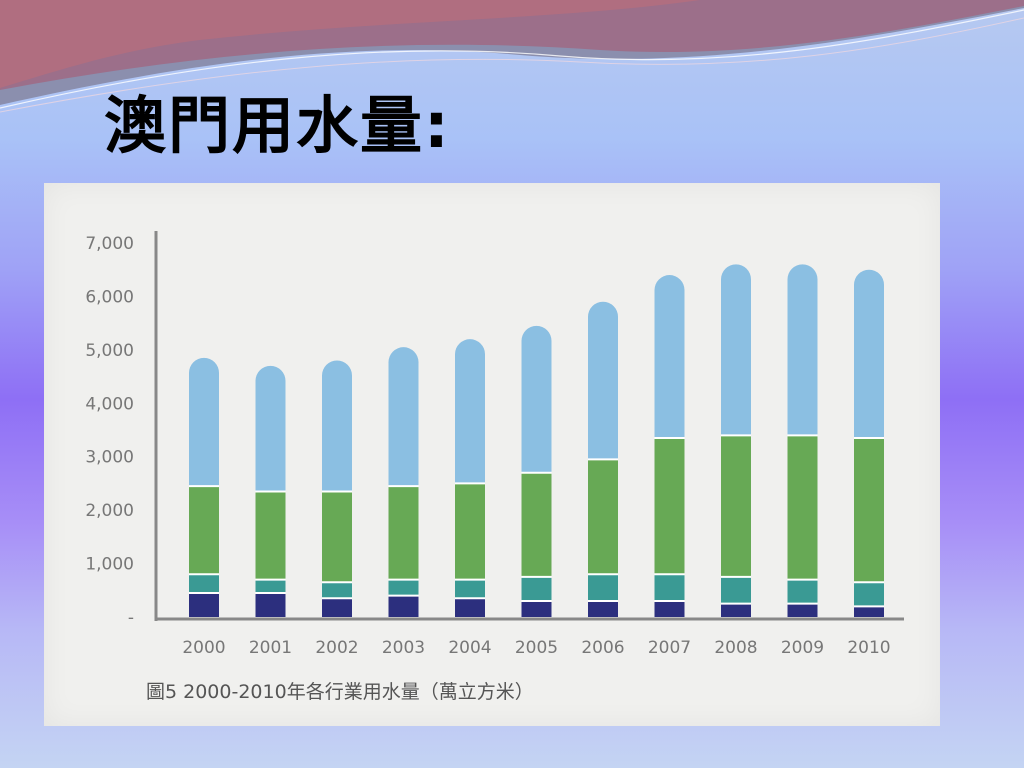  What do you see at coordinates (336, 648) in the screenshot?
I see `x-tick-label: 2002` at bounding box center [336, 648].